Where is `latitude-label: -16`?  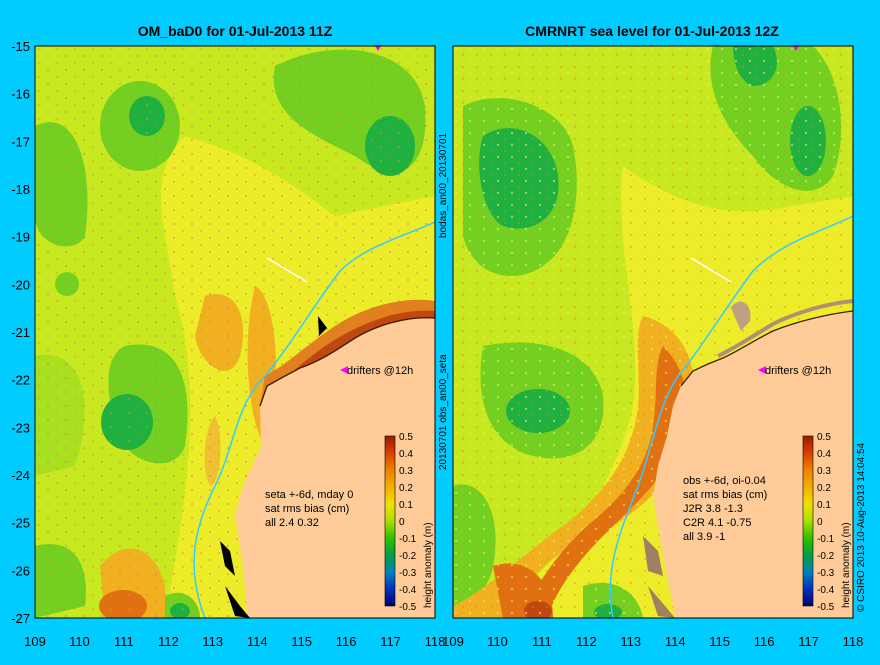
latitude-label: -16 is located at coordinates (20, 94).